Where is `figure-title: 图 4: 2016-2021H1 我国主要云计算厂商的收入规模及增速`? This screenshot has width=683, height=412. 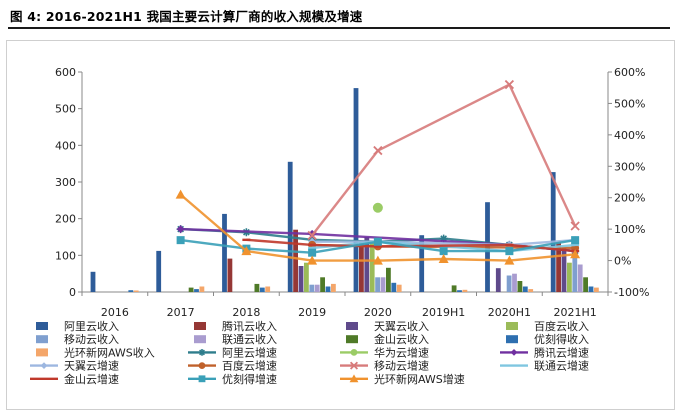
figure-title: 图 4: 2016-2021H1 我国主要云计算厂商的收入规模及增速 is located at coordinates (186, 16).